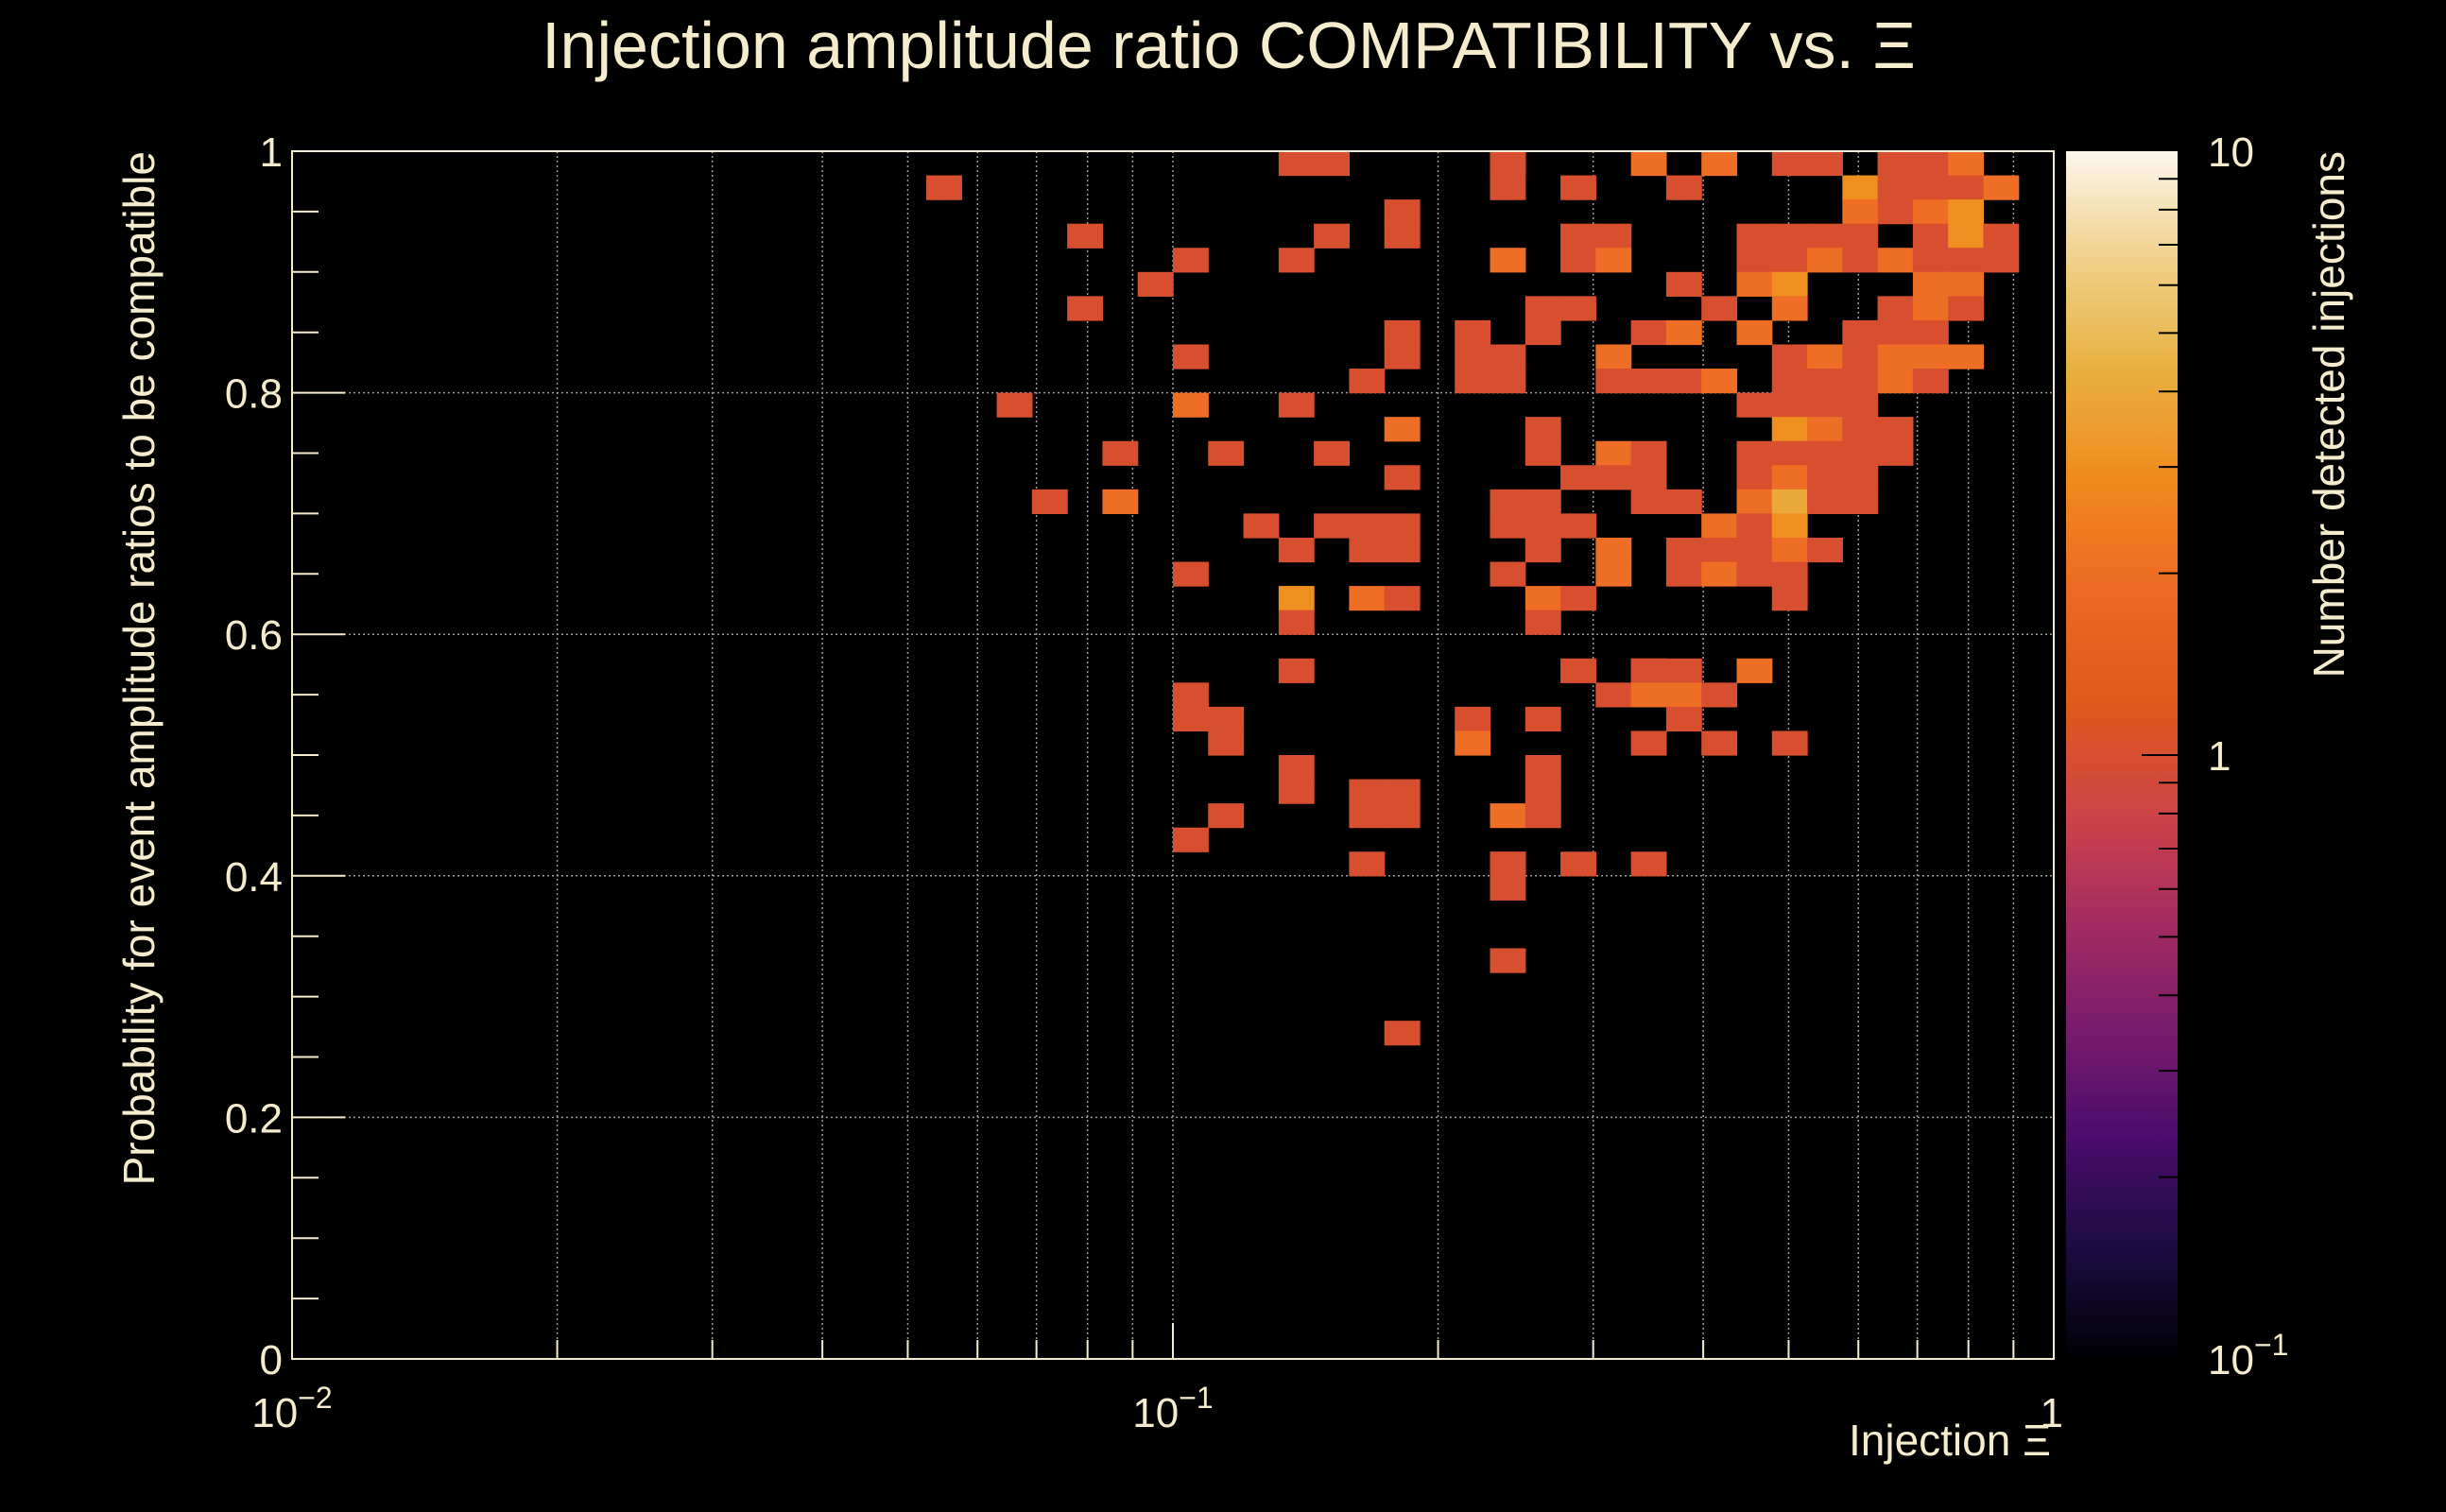  I want to click on x-tick-label-exponent: −2, so click(315, 1398).